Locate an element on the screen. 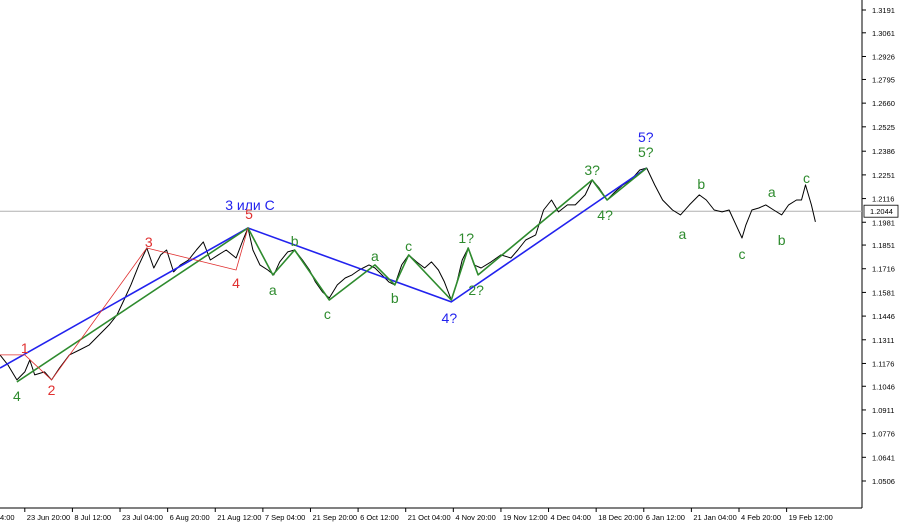 This screenshot has height=525, width=900. x-tick-label: 21 Jan 04:00 is located at coordinates (714, 517).